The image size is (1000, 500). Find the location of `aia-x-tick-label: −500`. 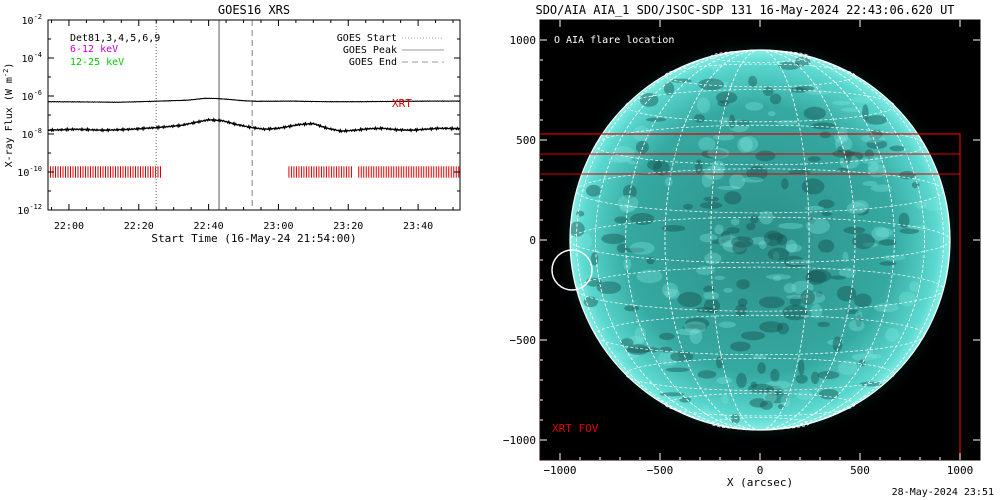

aia-x-tick-label: −500 is located at coordinates (660, 470).